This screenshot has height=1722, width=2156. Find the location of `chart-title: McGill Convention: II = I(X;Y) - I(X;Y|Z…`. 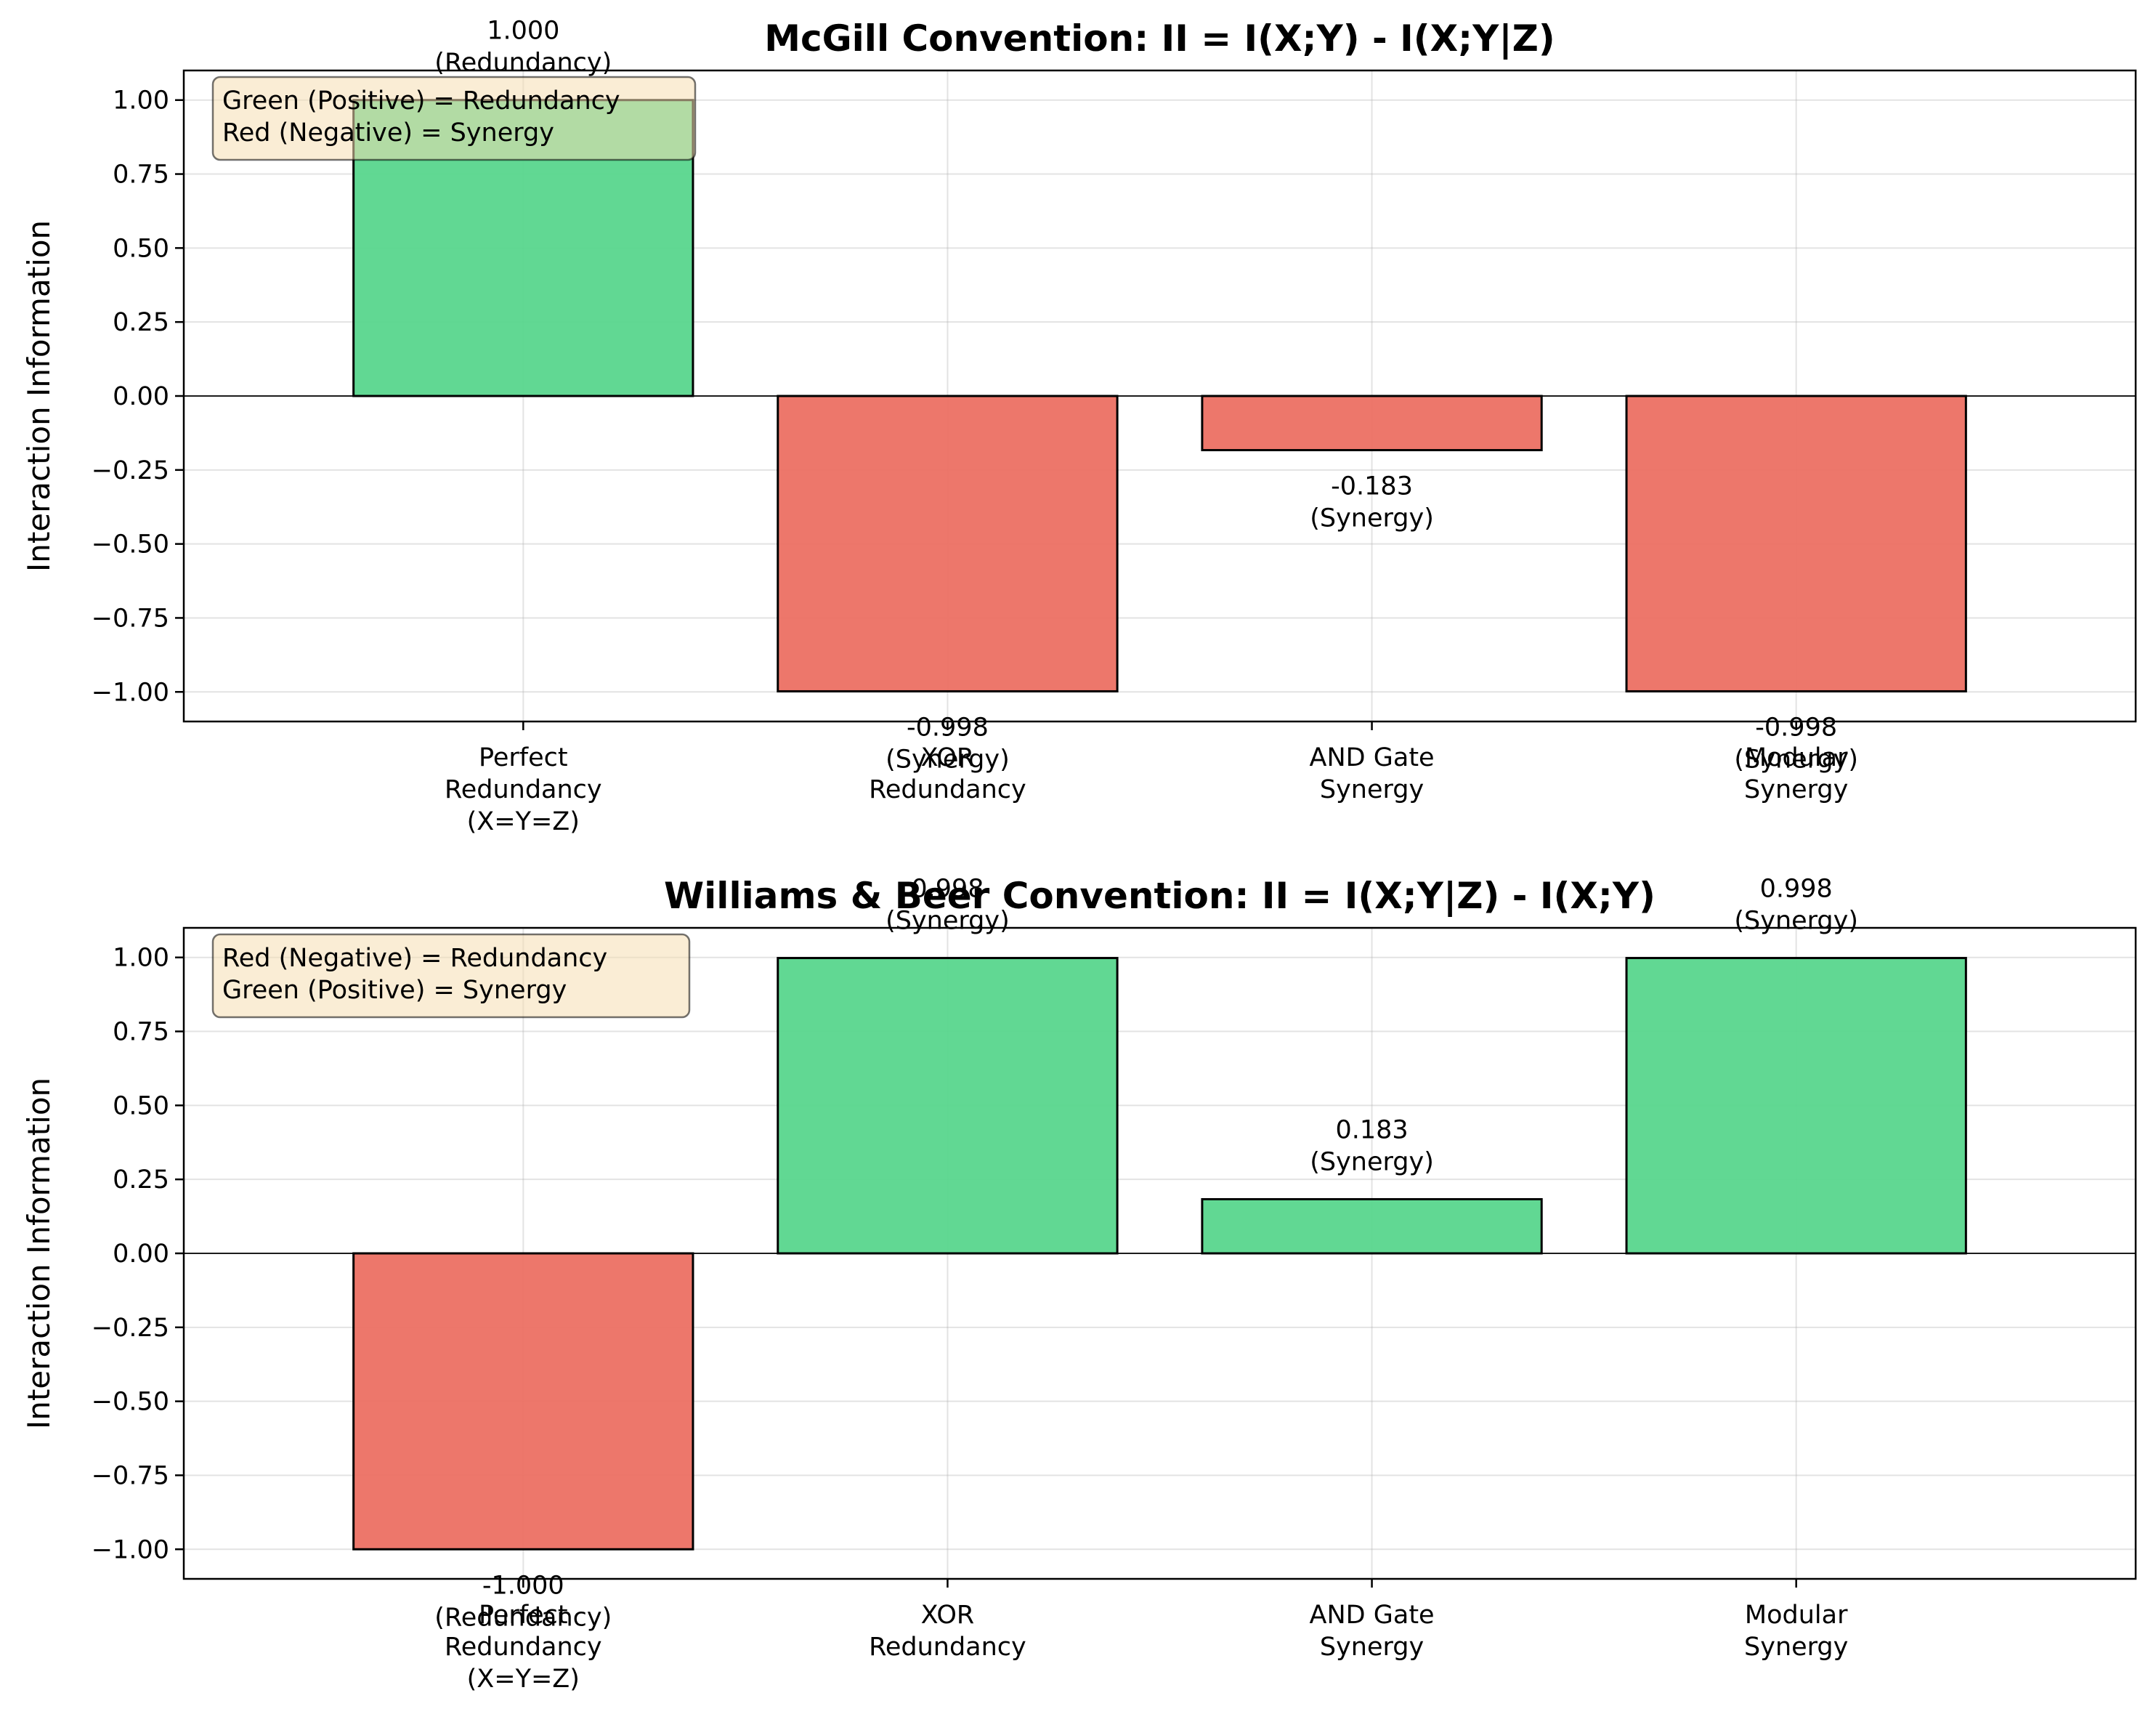

chart-title: McGill Convention: II = I(X;Y) - I(X;Y|Z… is located at coordinates (1159, 38).